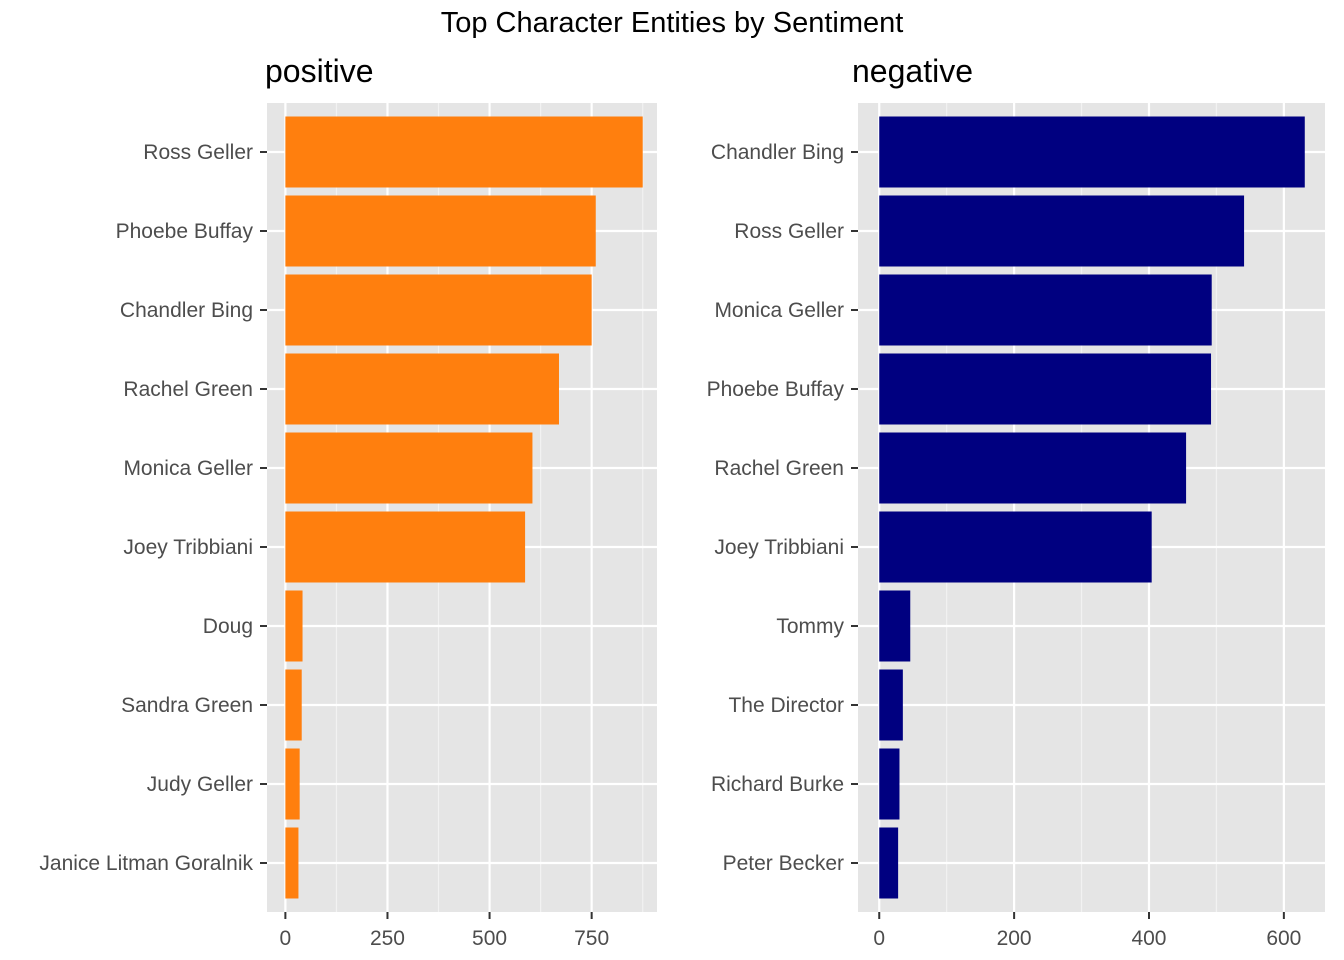  I want to click on y-tick-label: Richard Burke, so click(777, 784).